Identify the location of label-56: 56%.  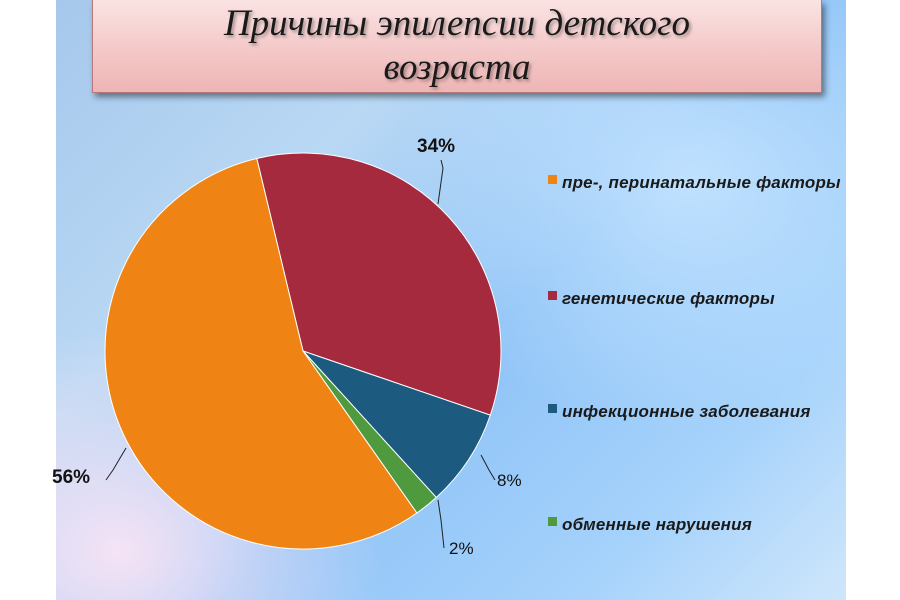
(71, 477).